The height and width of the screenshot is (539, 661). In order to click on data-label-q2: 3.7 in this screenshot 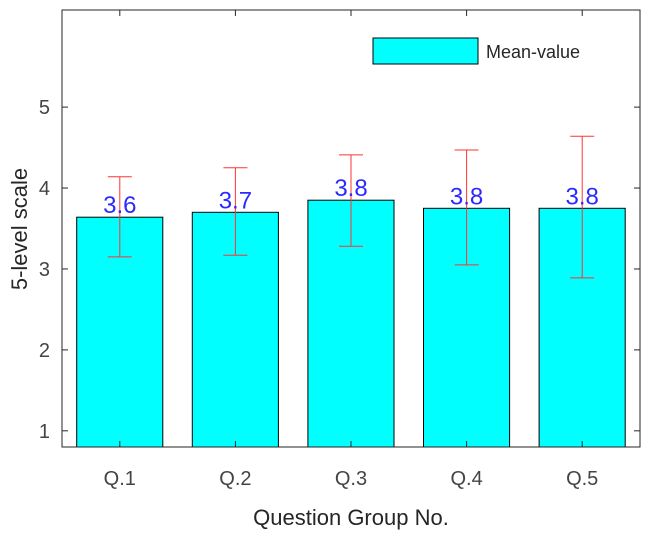, I will do `click(235, 200)`.